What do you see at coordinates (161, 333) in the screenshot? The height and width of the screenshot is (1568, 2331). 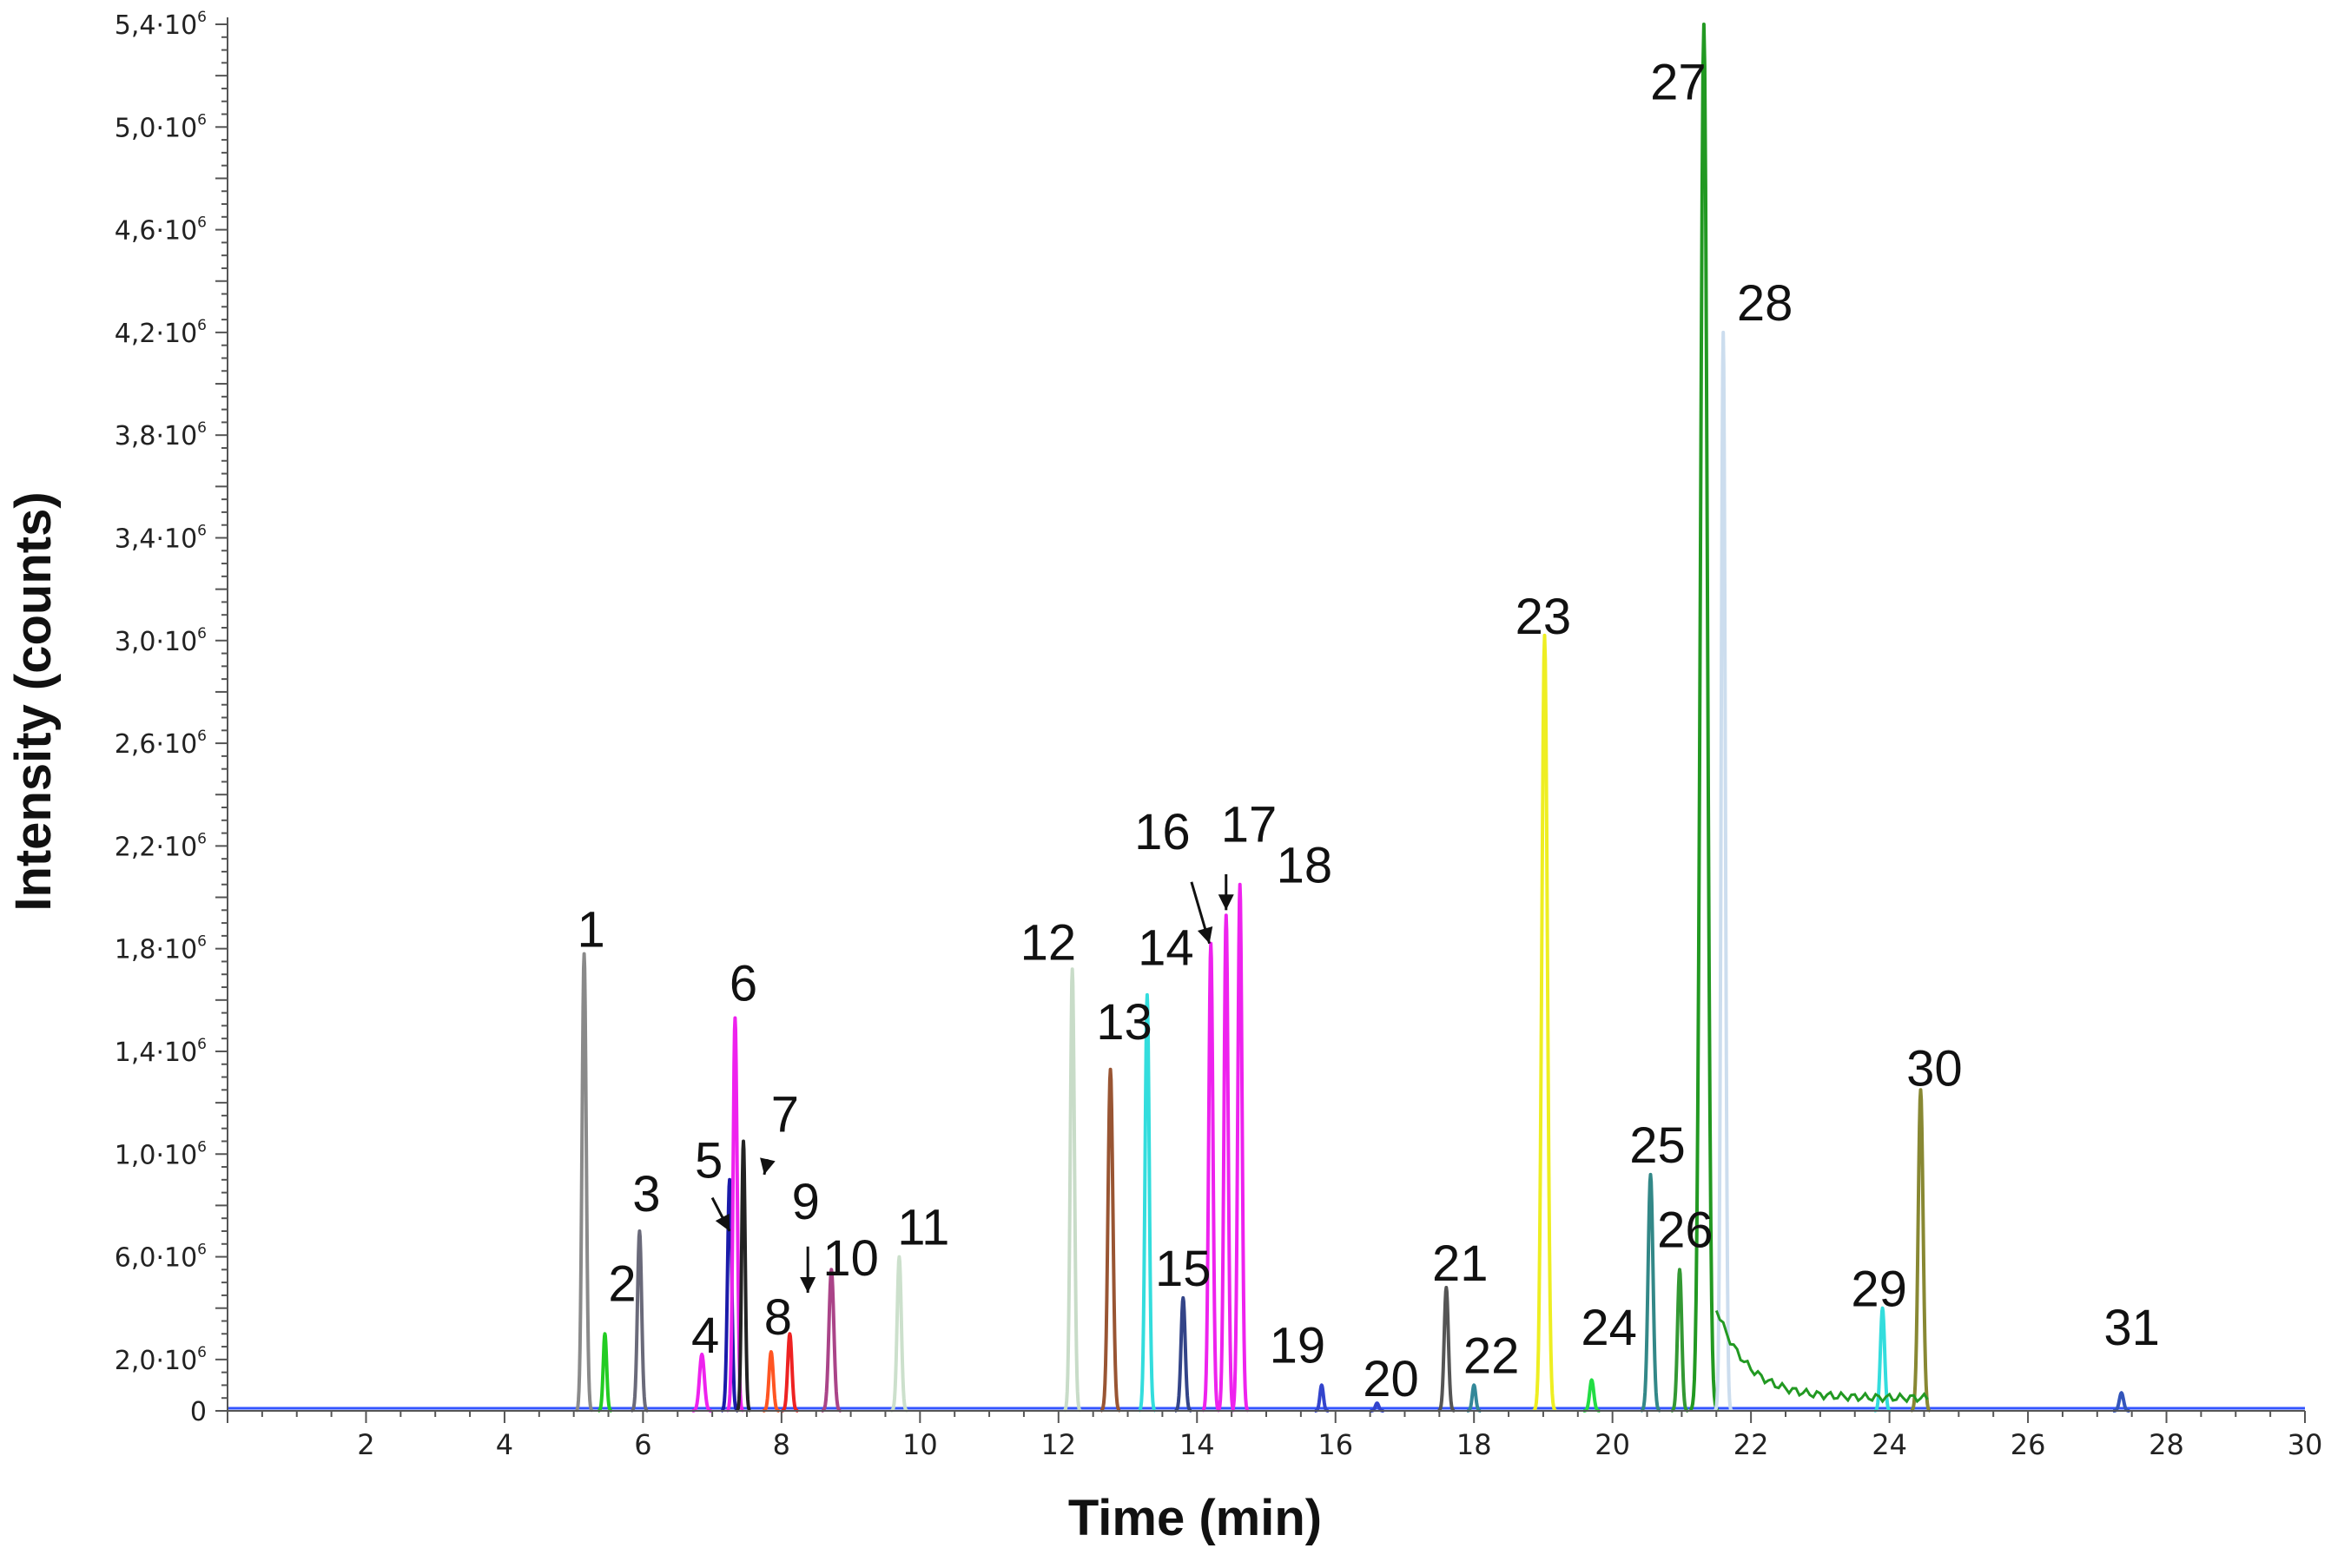 I see `y-tick-label: 4,2·106` at bounding box center [161, 333].